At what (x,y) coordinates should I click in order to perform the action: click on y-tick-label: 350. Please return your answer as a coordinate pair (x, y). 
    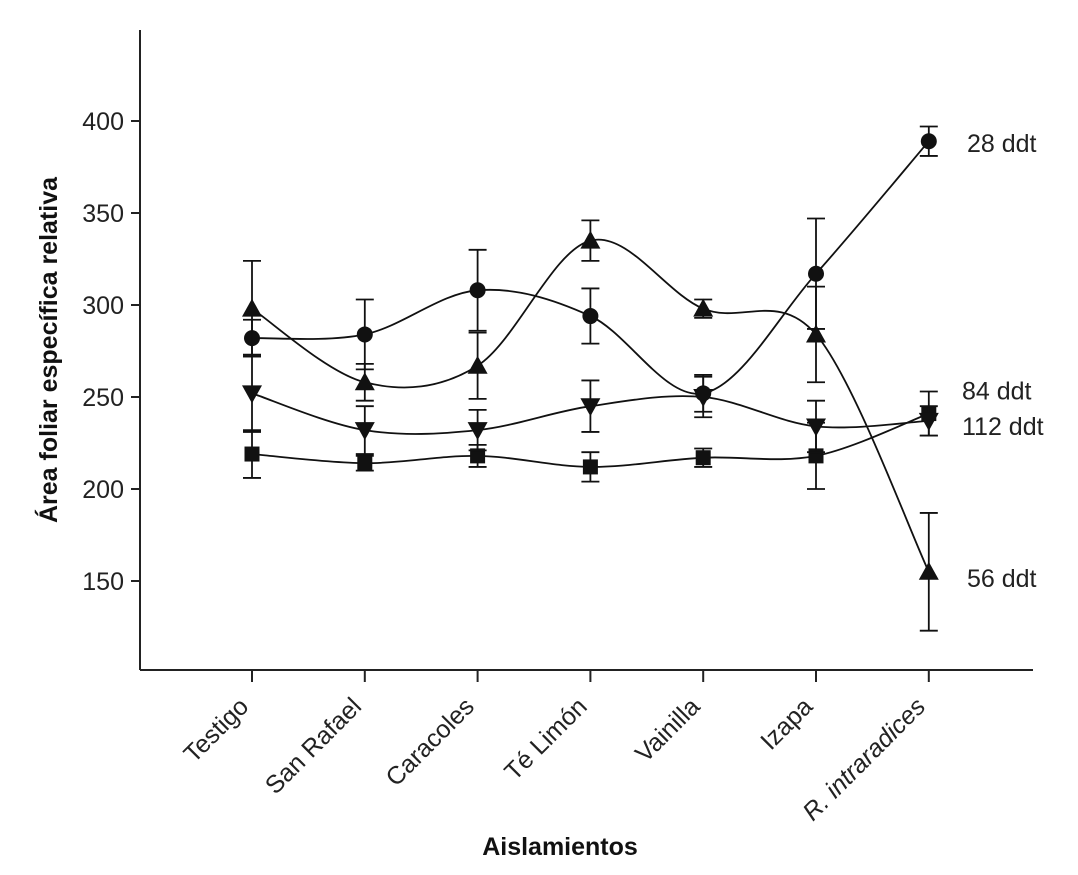
    Looking at the image, I should click on (103, 214).